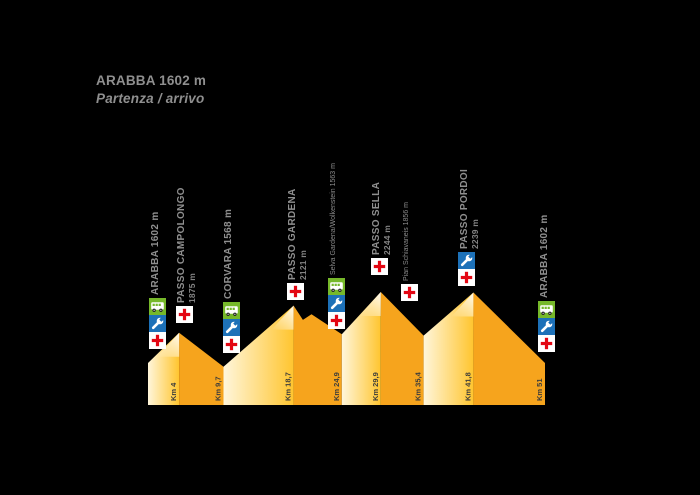 Image resolution: width=700 pixels, height=495 pixels. What do you see at coordinates (386, 239) in the screenshot?
I see `waypoint-elevation: 2244 m` at bounding box center [386, 239].